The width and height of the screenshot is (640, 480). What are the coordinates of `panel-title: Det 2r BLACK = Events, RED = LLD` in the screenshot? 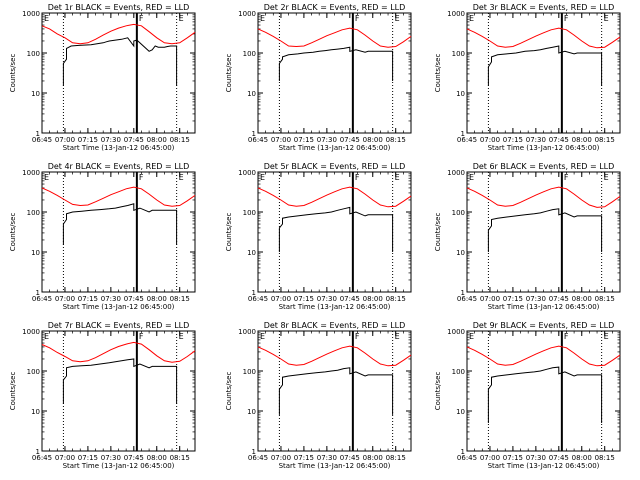 It's located at (335, 7).